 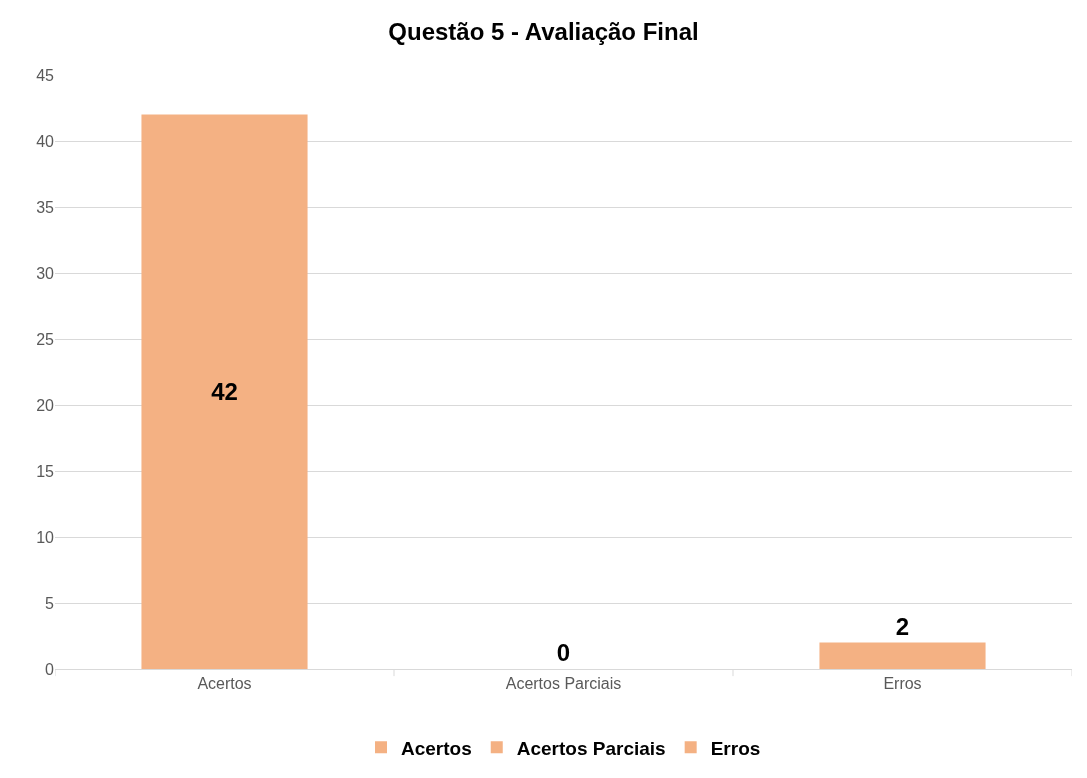 What do you see at coordinates (902, 626) in the screenshot?
I see `data-label: 2` at bounding box center [902, 626].